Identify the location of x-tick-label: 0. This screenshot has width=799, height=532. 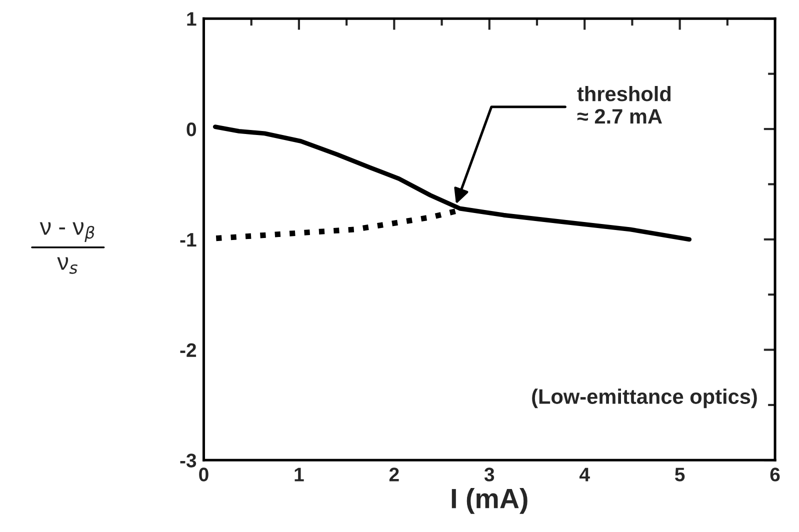
(203, 475).